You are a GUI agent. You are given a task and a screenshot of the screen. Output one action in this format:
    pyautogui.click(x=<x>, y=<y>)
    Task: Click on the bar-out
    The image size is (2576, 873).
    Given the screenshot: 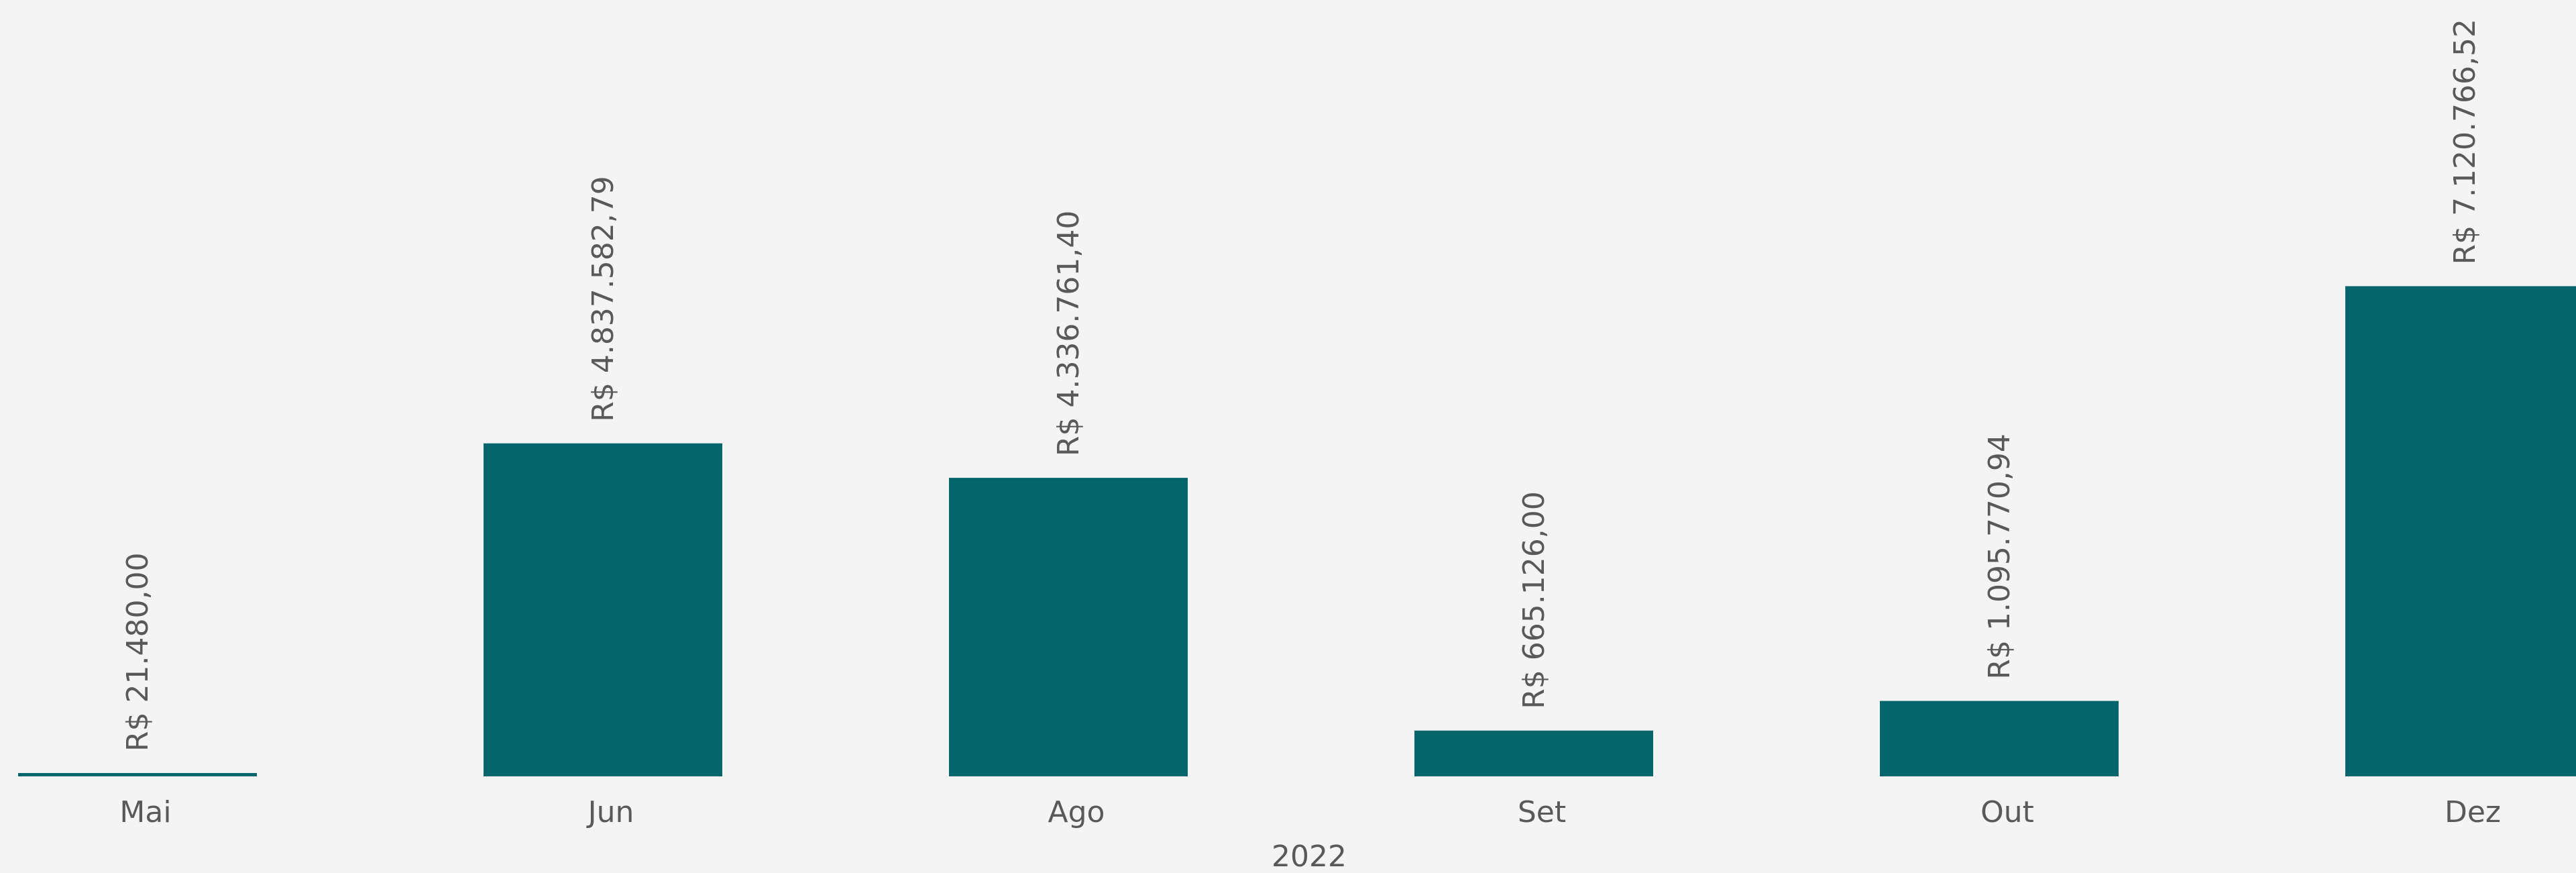 What is the action you would take?
    pyautogui.click(x=1999, y=738)
    